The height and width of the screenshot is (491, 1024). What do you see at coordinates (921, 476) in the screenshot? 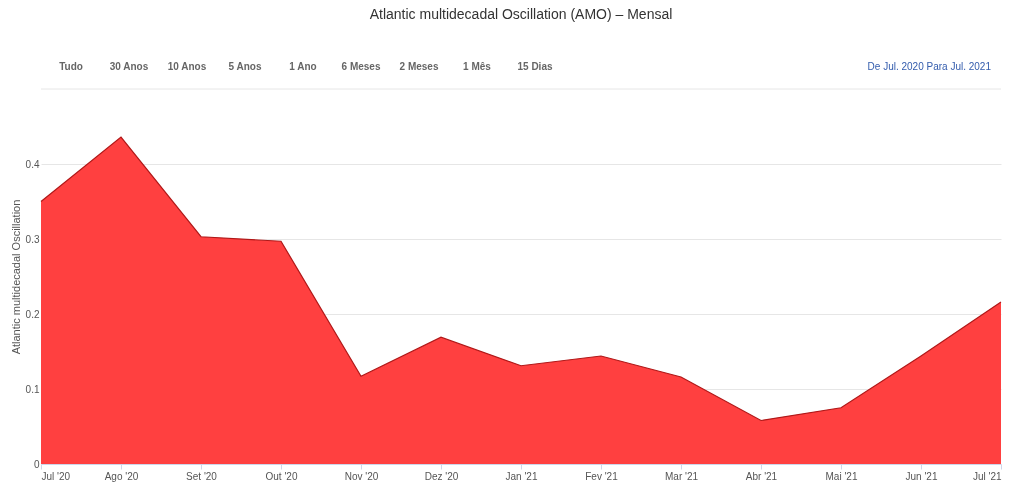
I see `x-tick-label: Jun '21` at bounding box center [921, 476].